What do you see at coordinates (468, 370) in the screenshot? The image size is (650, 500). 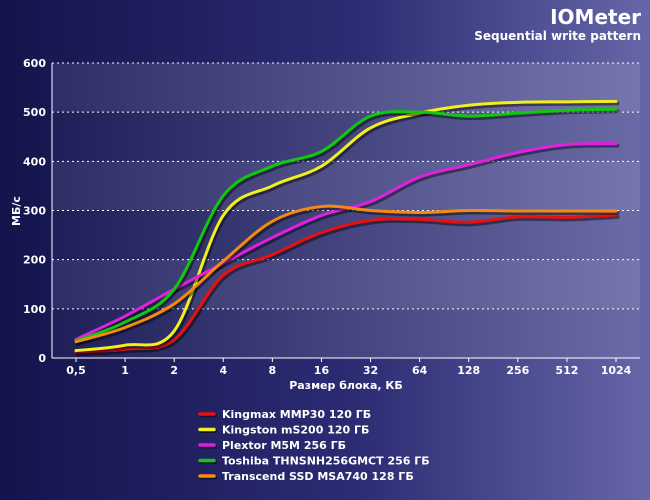 I see `x-tick-label: 128` at bounding box center [468, 370].